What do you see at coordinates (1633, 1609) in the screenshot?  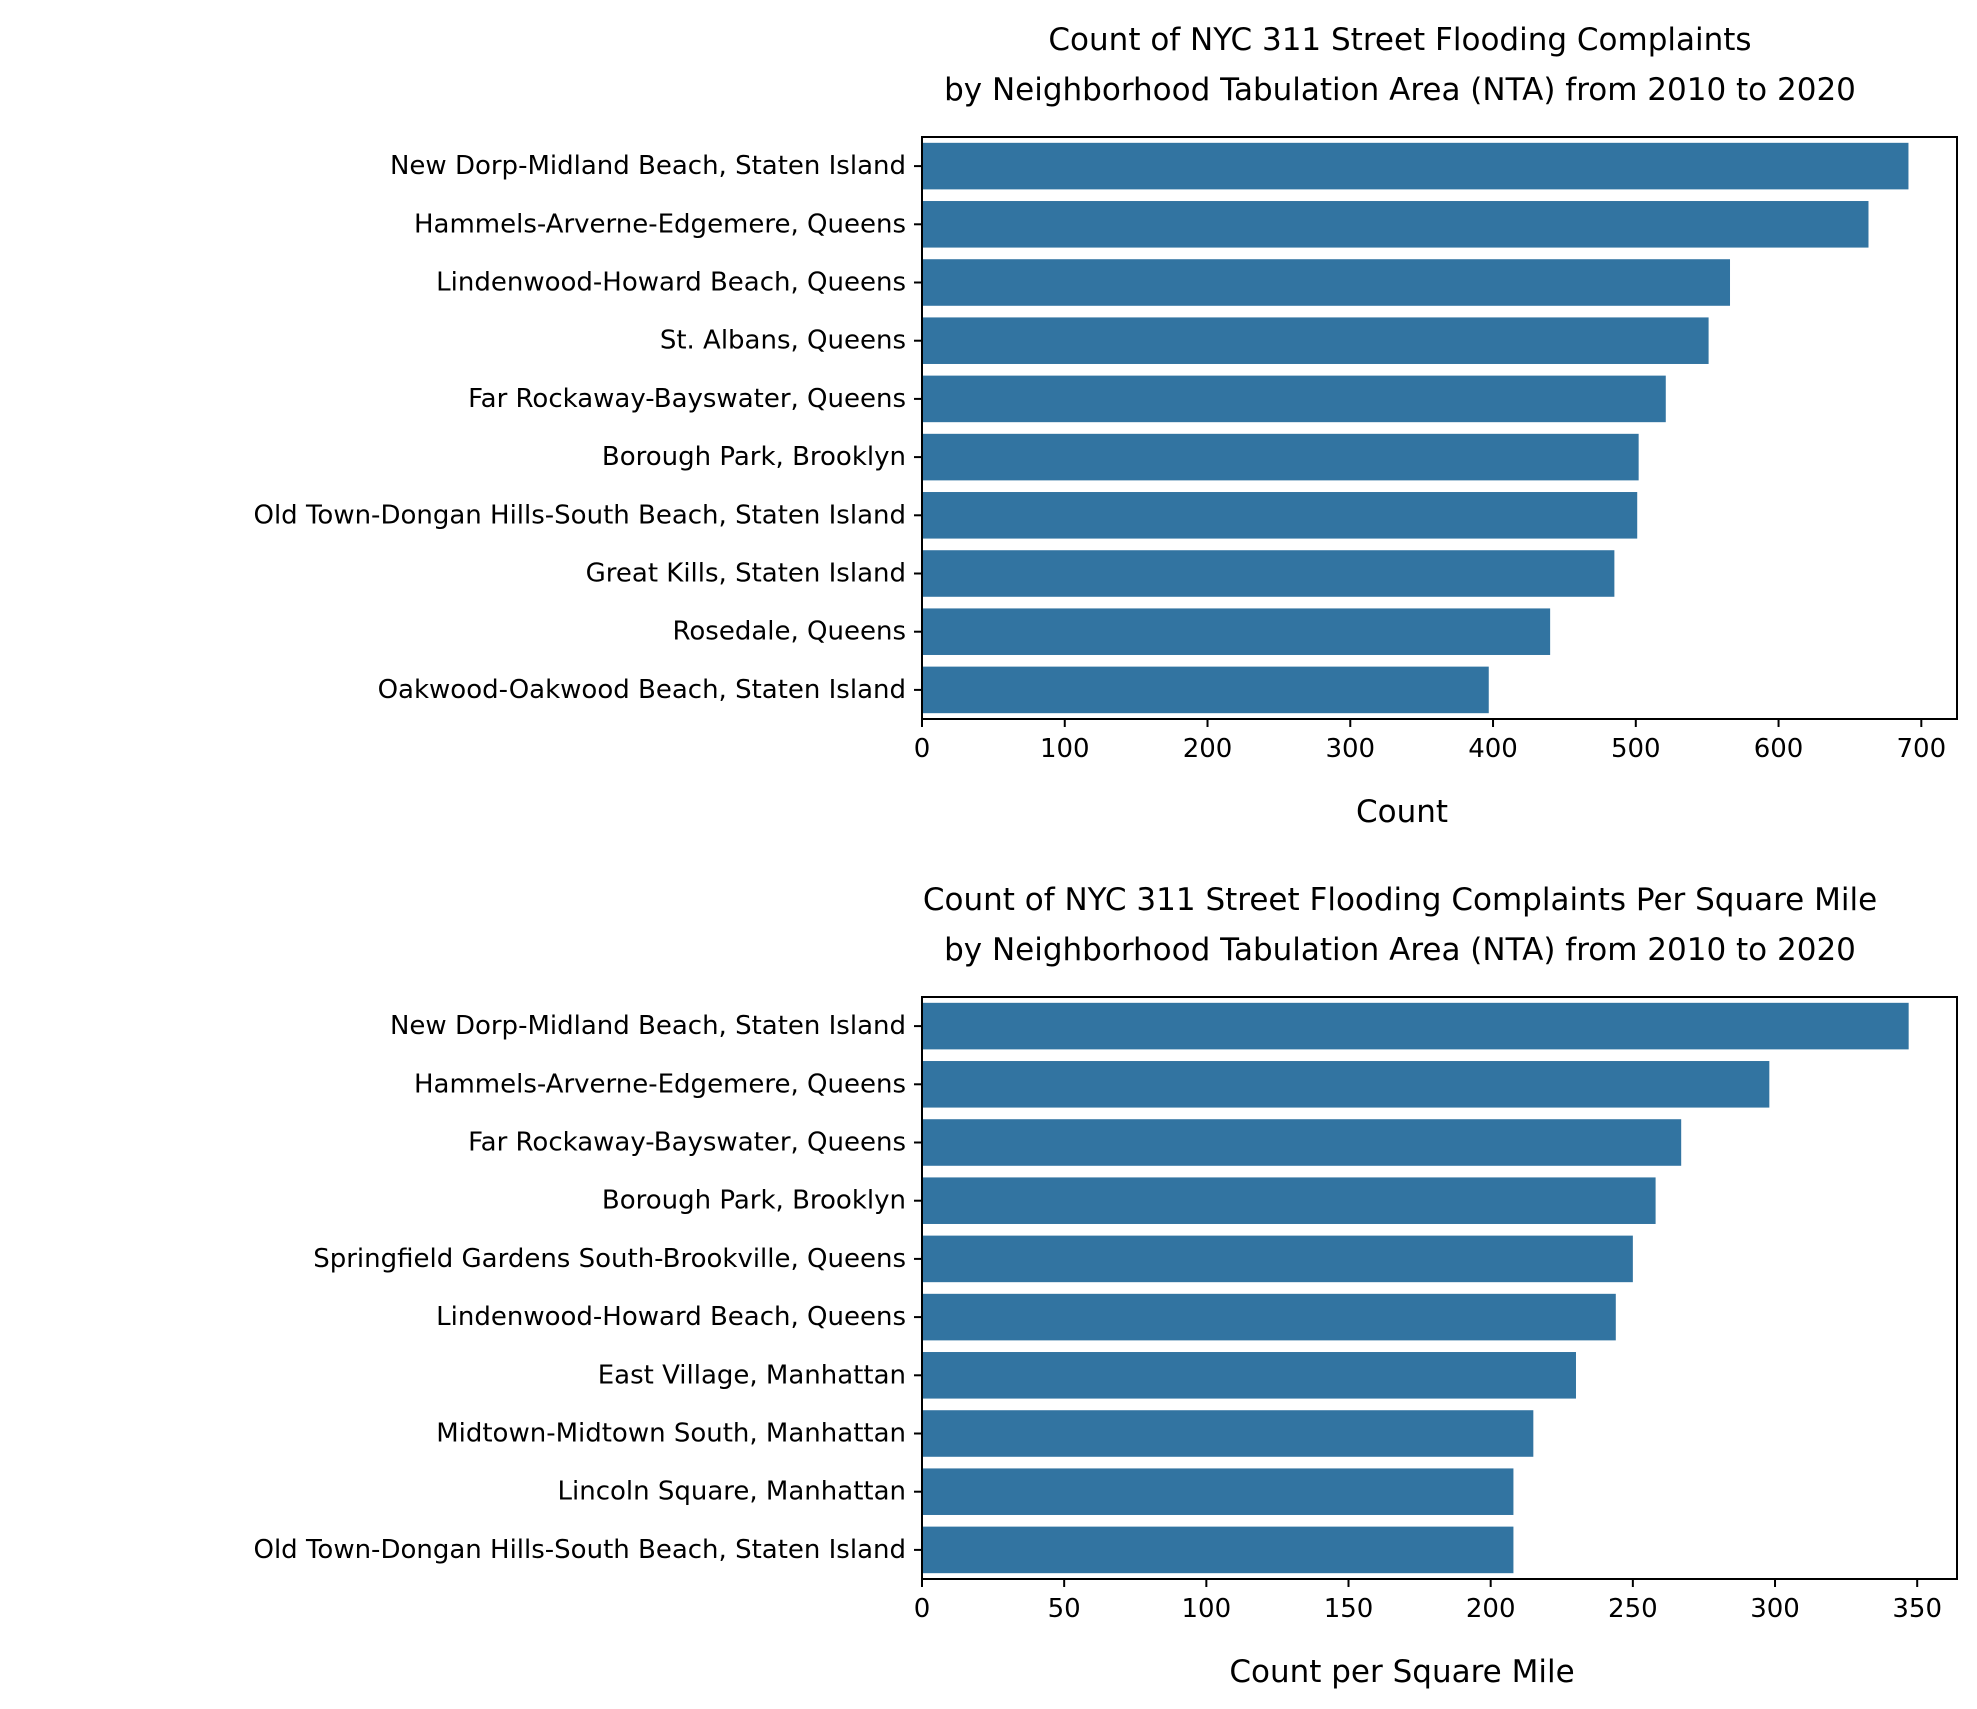 I see `x-tick-label: 250` at bounding box center [1633, 1609].